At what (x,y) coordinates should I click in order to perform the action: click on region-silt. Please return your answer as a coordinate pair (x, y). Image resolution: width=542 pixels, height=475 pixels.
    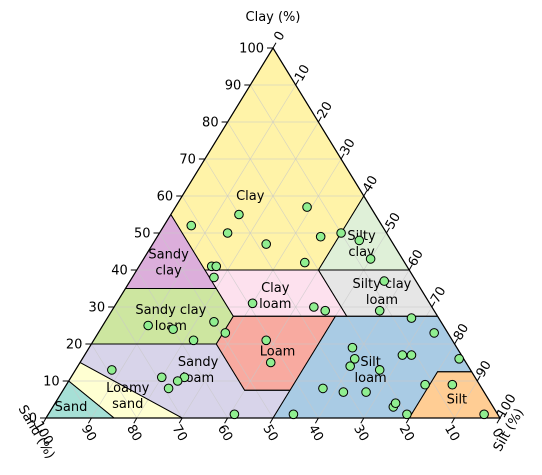
    Looking at the image, I should click on (454, 394).